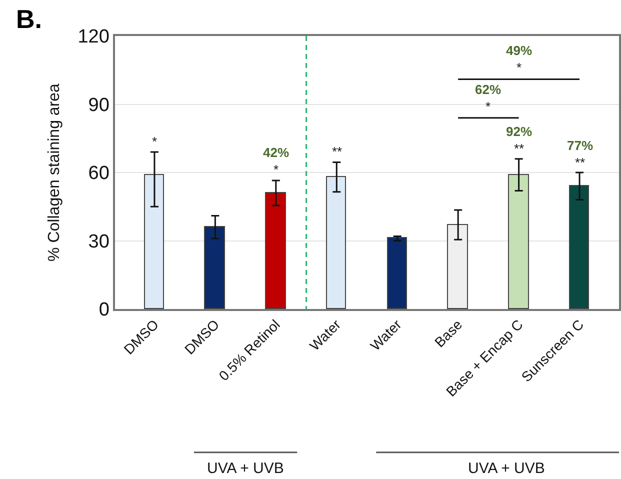 Image resolution: width=621 pixels, height=479 pixels. Describe the element at coordinates (488, 98) in the screenshot. I see `annotation: 62% *` at that location.